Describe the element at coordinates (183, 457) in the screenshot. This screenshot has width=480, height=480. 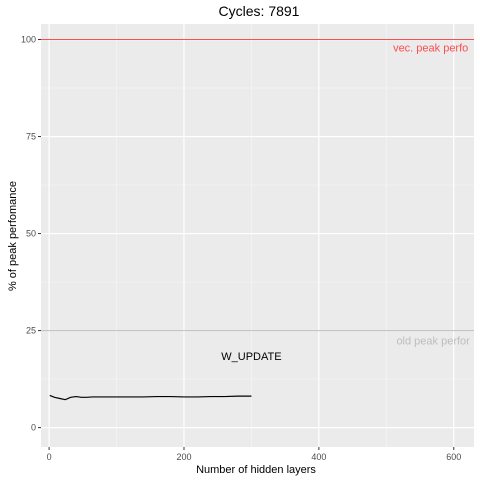
I see `x-tick-label: 200` at that location.